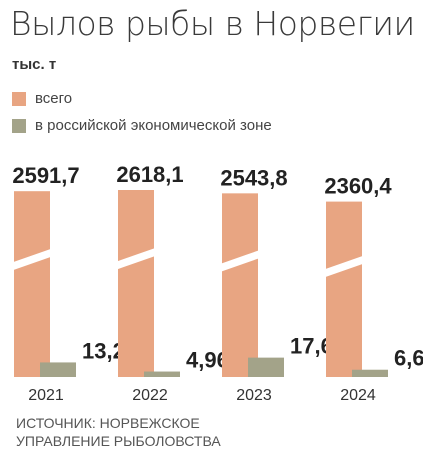 This screenshot has height=464, width=423. Describe the element at coordinates (212, 23) in the screenshot. I see `chart-title: Вылов рыбы в Норвегии` at that location.